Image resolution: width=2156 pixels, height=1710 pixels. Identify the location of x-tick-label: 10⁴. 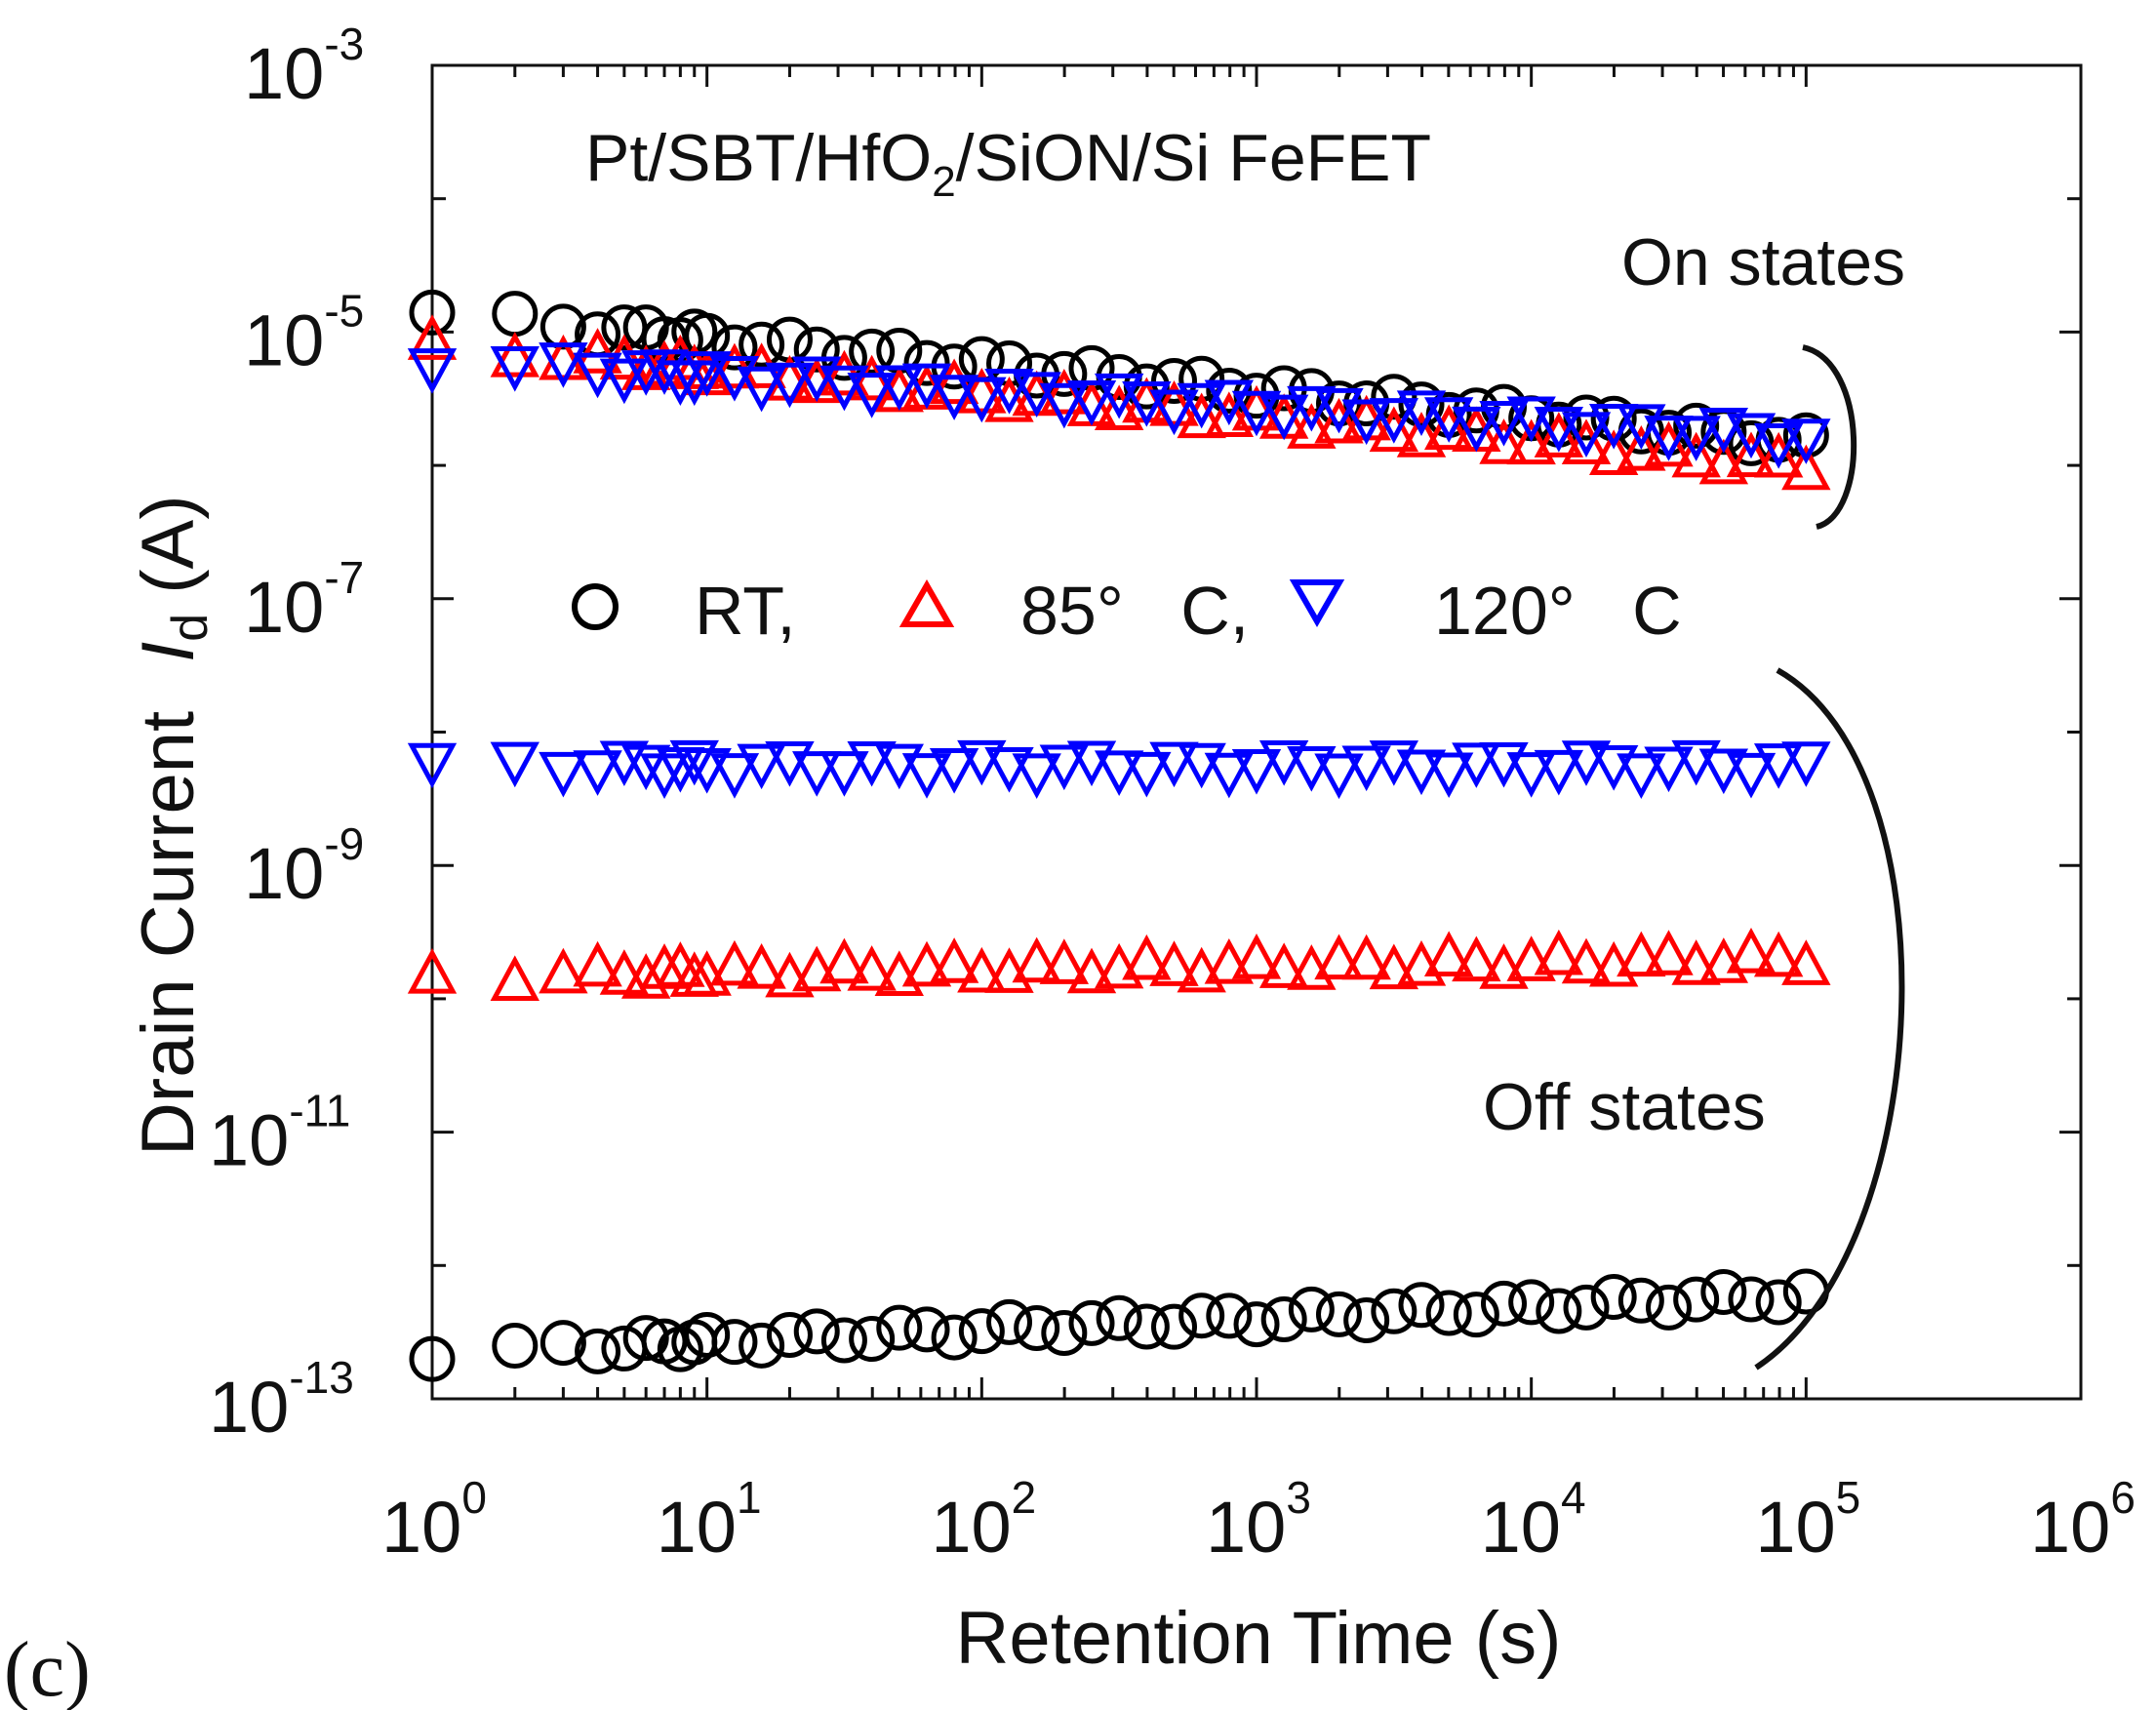
(1533, 1520).